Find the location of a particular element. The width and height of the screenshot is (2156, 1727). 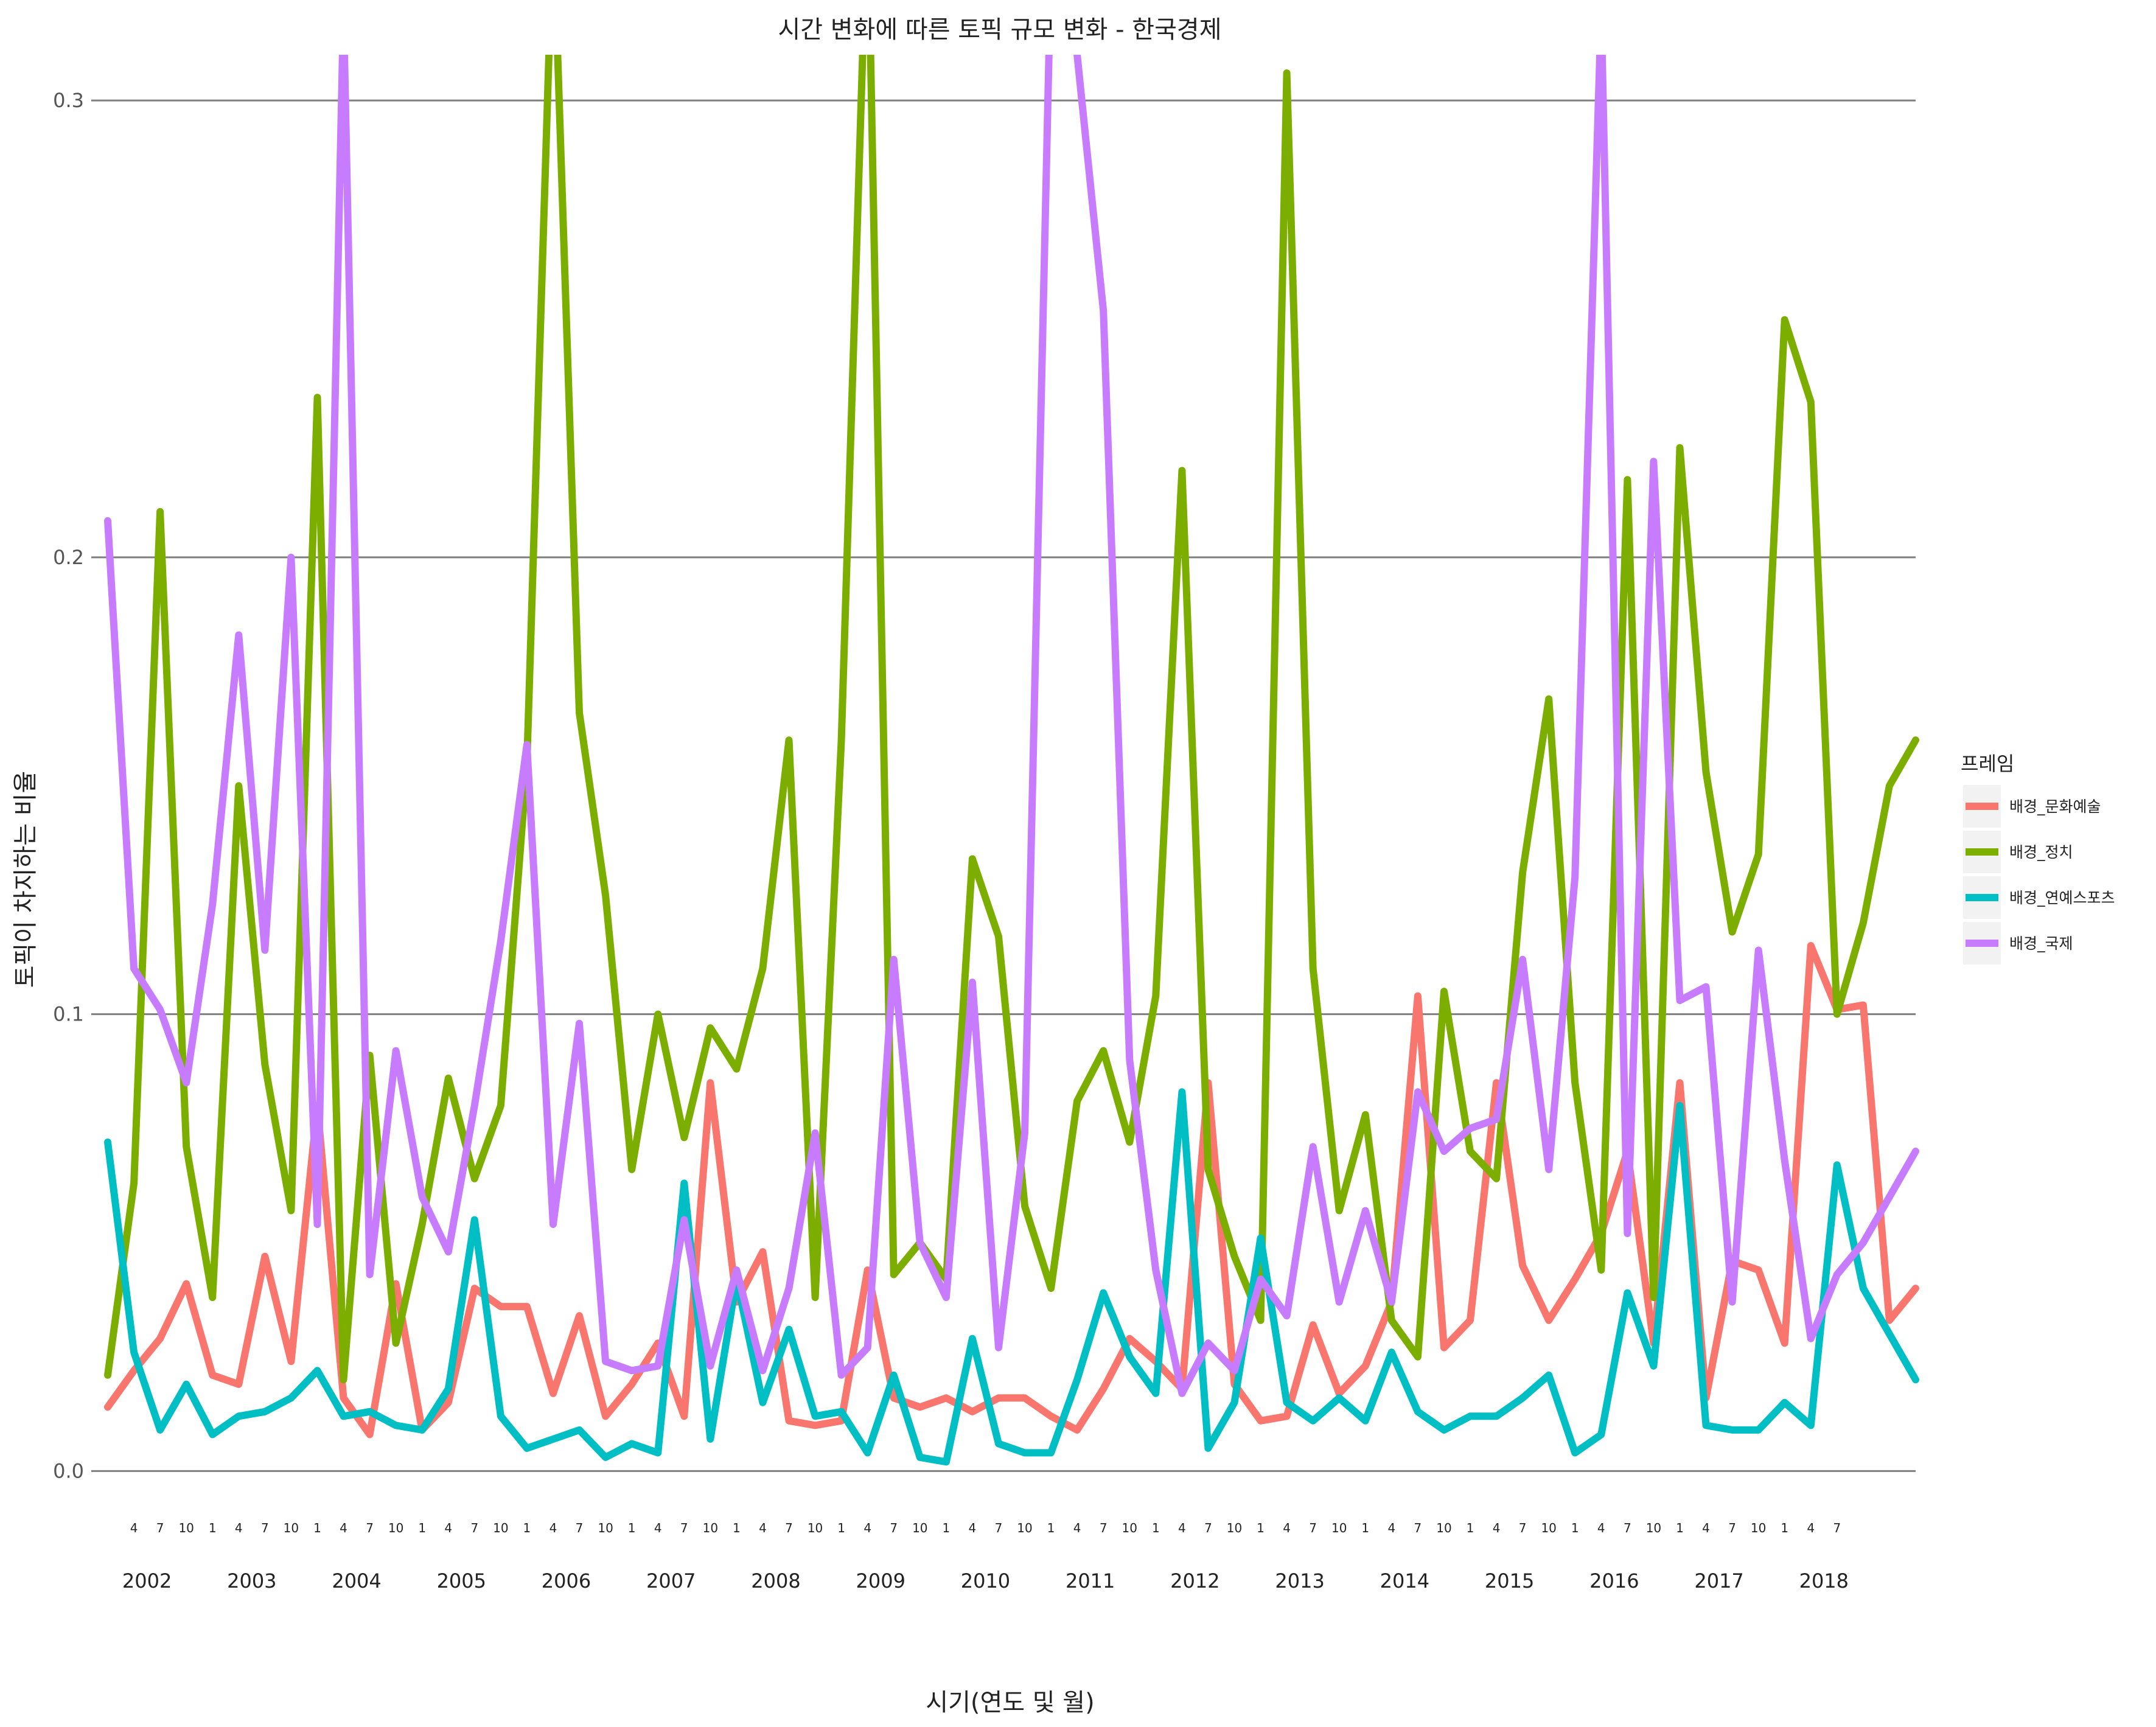

x-year-tick-label: 2009 is located at coordinates (880, 1581).